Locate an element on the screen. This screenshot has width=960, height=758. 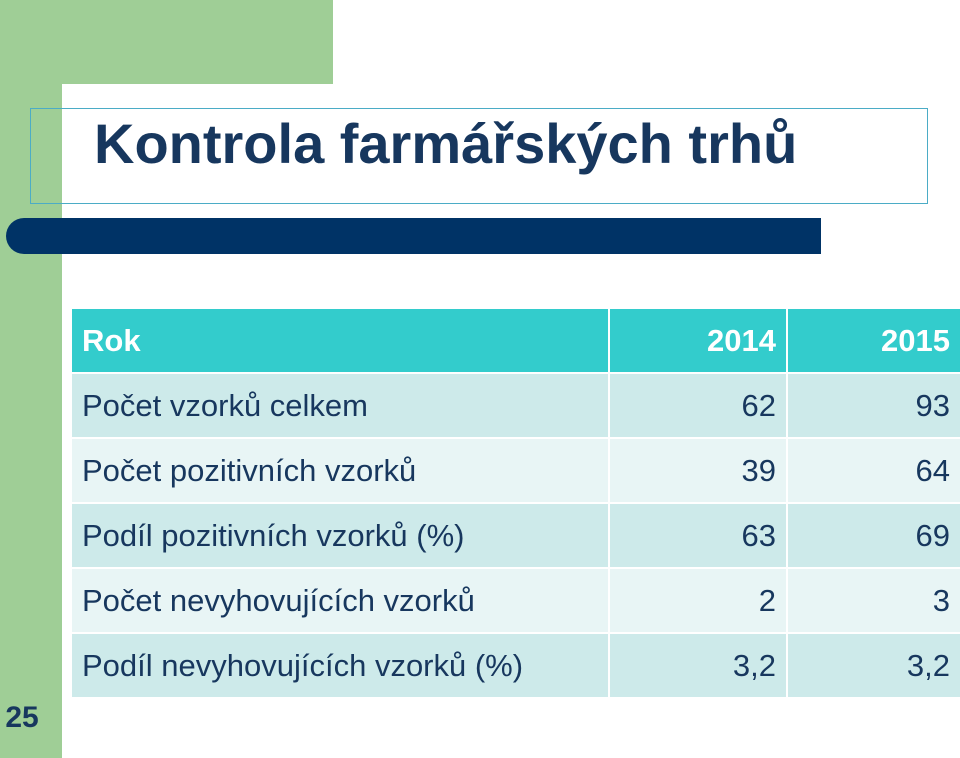
title-frame is located at coordinates (479, 156).